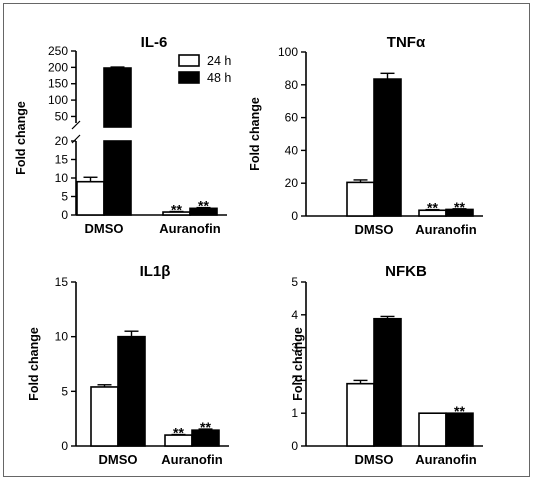  What do you see at coordinates (219, 61) in the screenshot?
I see `legend-label: 24 h` at bounding box center [219, 61].